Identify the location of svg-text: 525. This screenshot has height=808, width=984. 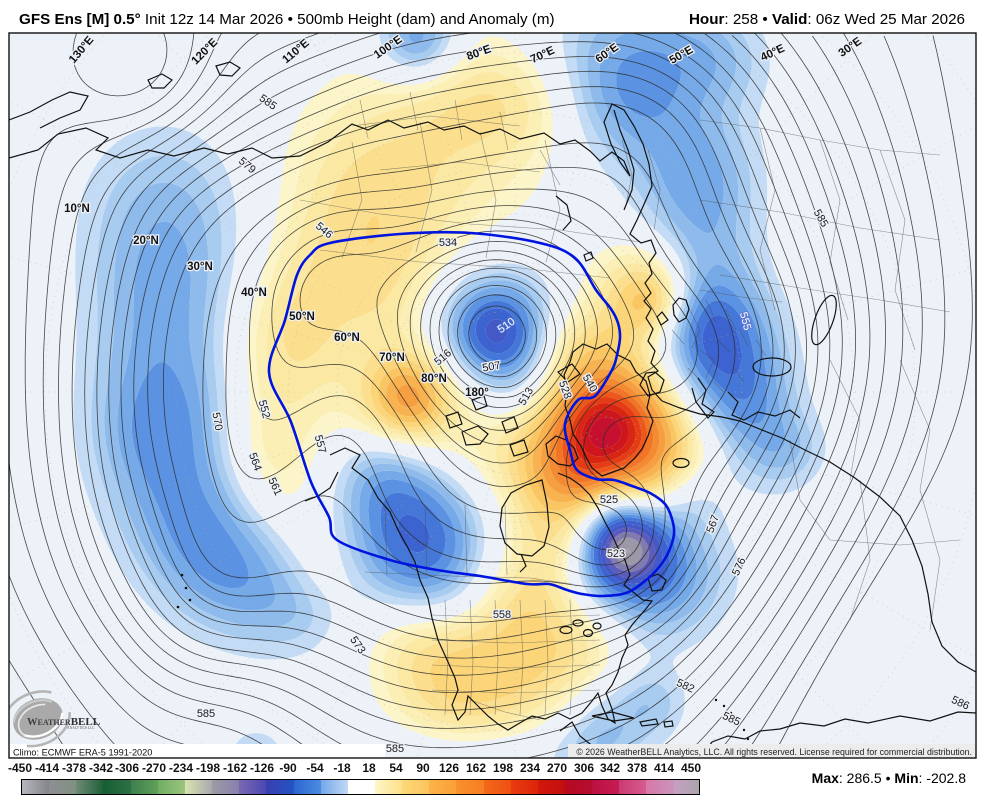
(609, 500).